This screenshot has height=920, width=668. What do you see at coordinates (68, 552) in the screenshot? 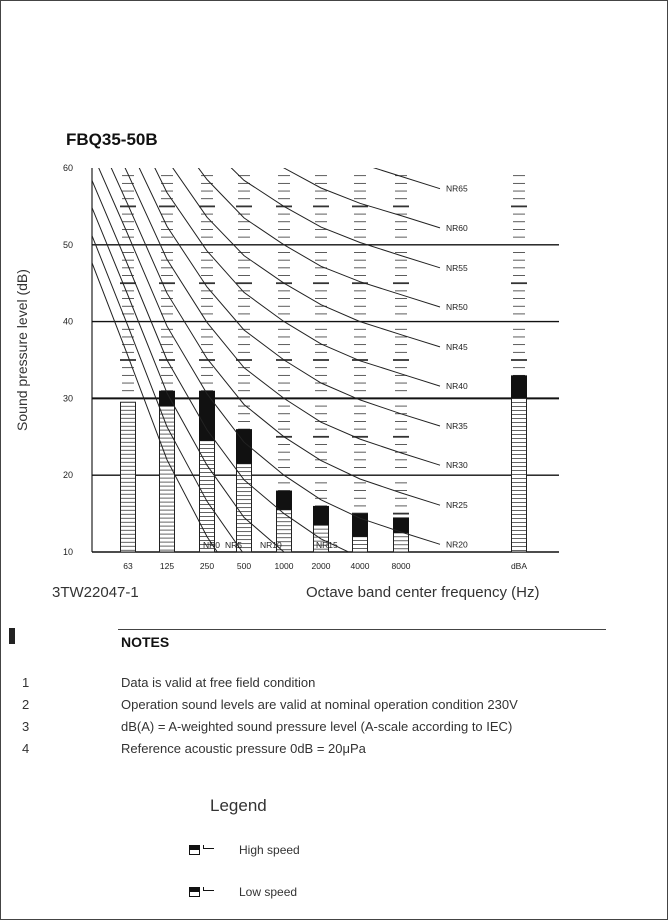
I see `y-tick-label: 10` at bounding box center [68, 552].